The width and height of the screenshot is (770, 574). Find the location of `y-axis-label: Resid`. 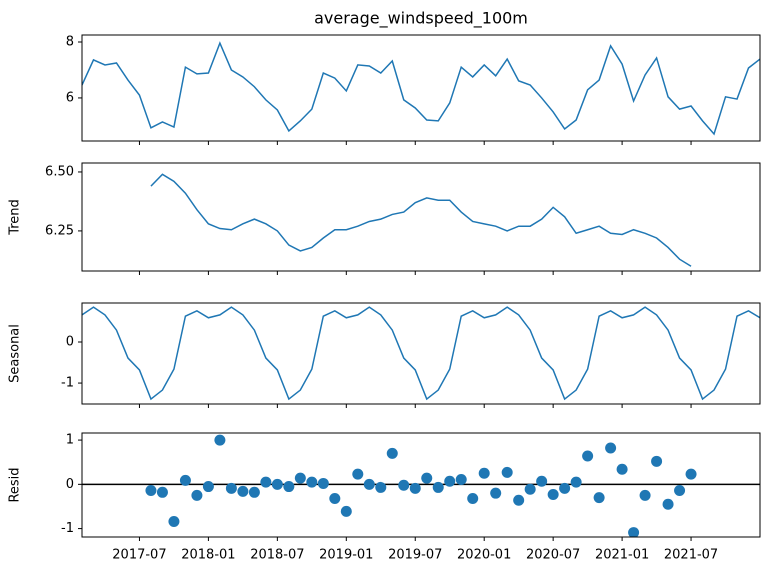

y-axis-label: Resid is located at coordinates (15, 484).